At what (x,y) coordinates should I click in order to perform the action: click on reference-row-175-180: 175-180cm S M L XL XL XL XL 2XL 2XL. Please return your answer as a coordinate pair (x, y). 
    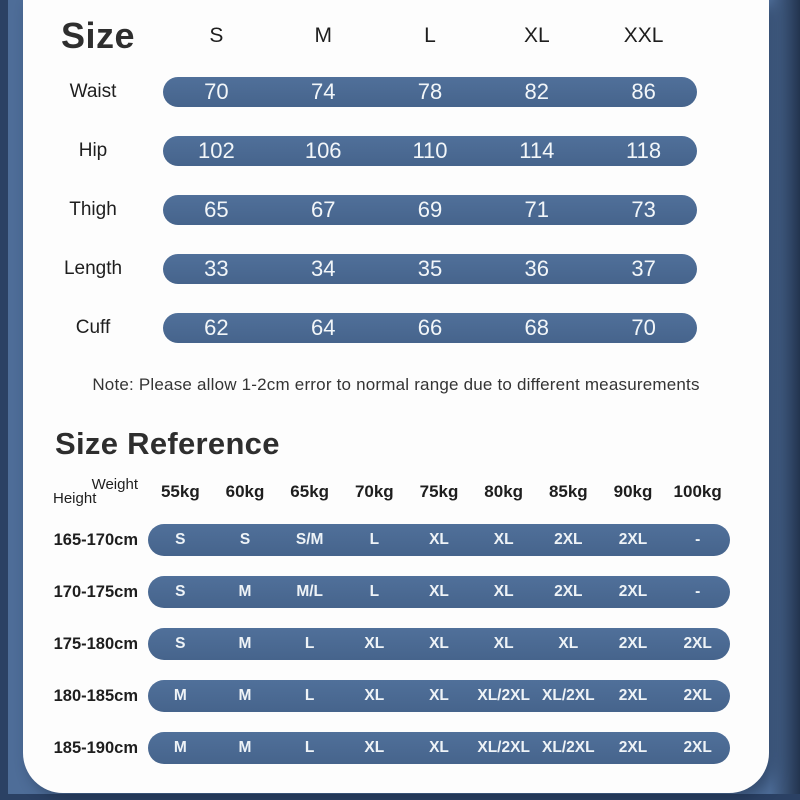
    Looking at the image, I should click on (396, 644).